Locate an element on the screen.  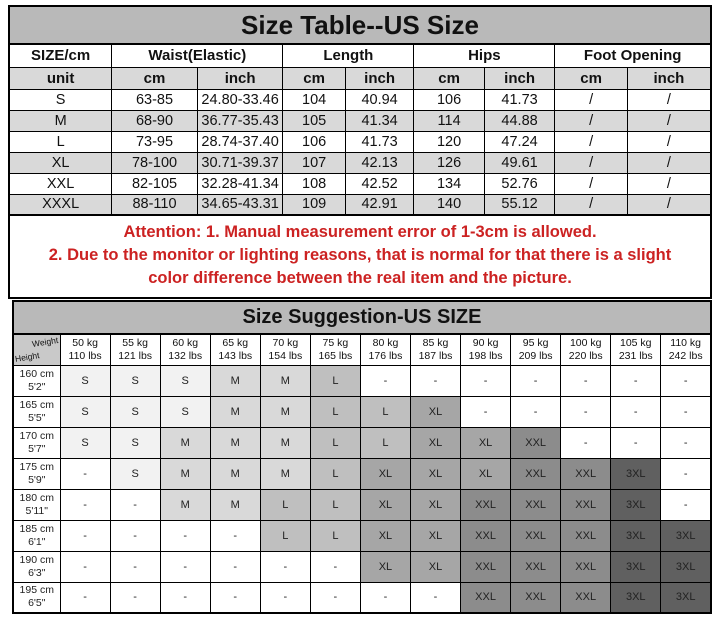
size-suggestion-cell: L is located at coordinates (335, 411).